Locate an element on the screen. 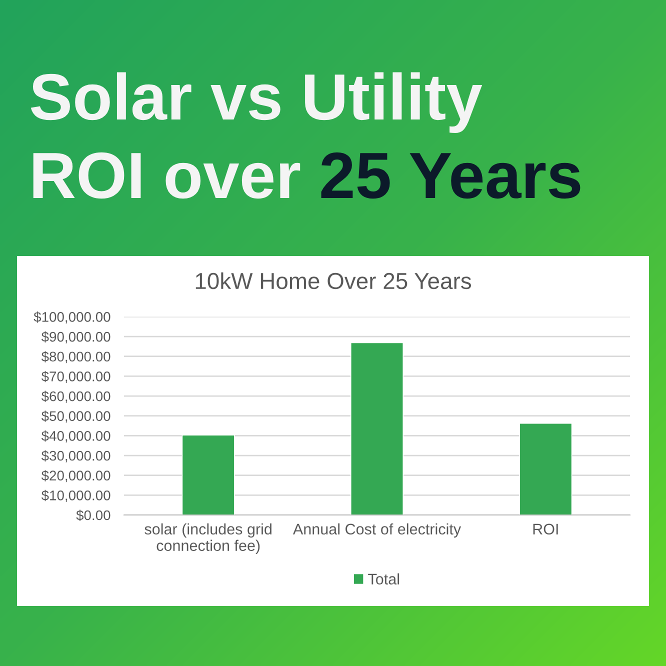 This screenshot has width=666, height=666. y-tick-label: $60,000.00 is located at coordinates (75, 396).